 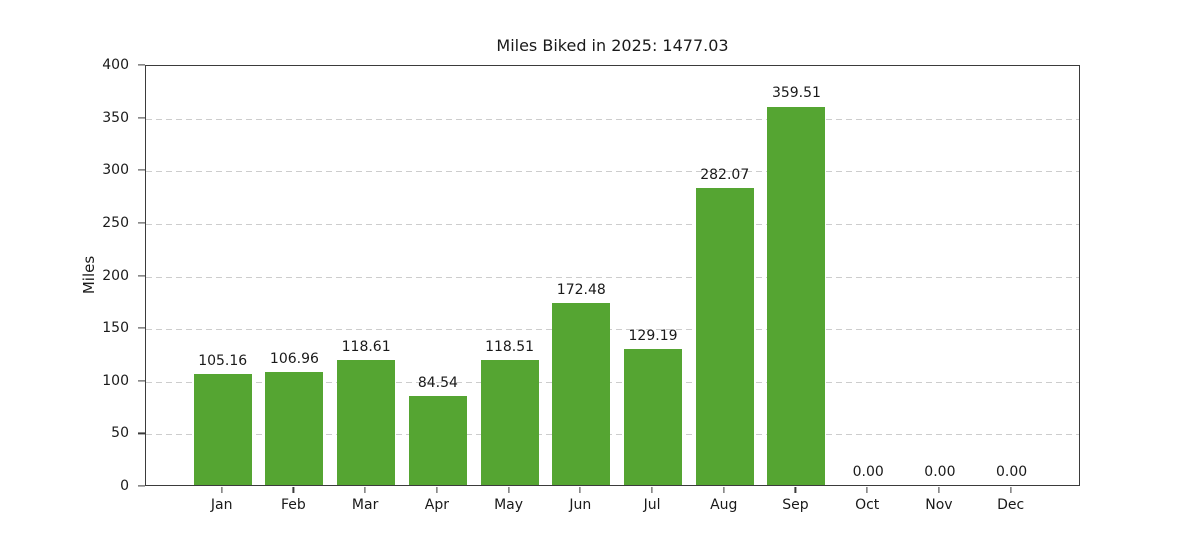 What do you see at coordinates (724, 336) in the screenshot?
I see `bar-aug` at bounding box center [724, 336].